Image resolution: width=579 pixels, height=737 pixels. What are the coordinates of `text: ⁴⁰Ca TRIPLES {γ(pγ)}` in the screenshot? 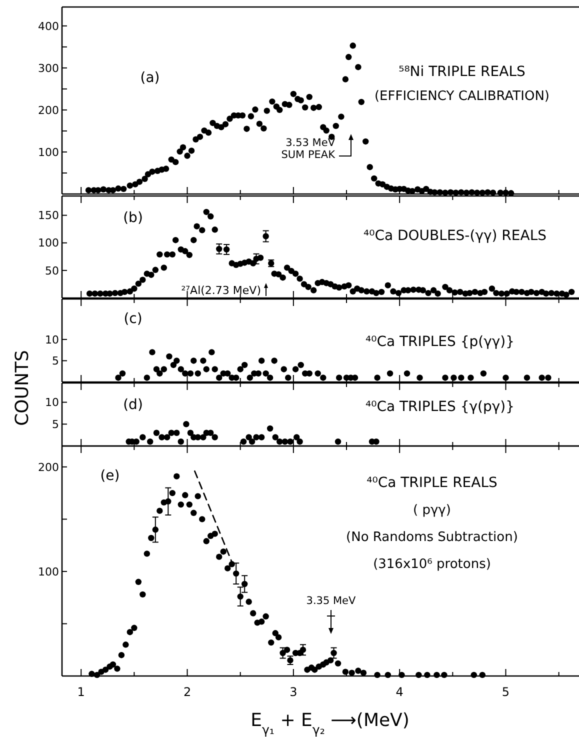 It's located at (440, 407).